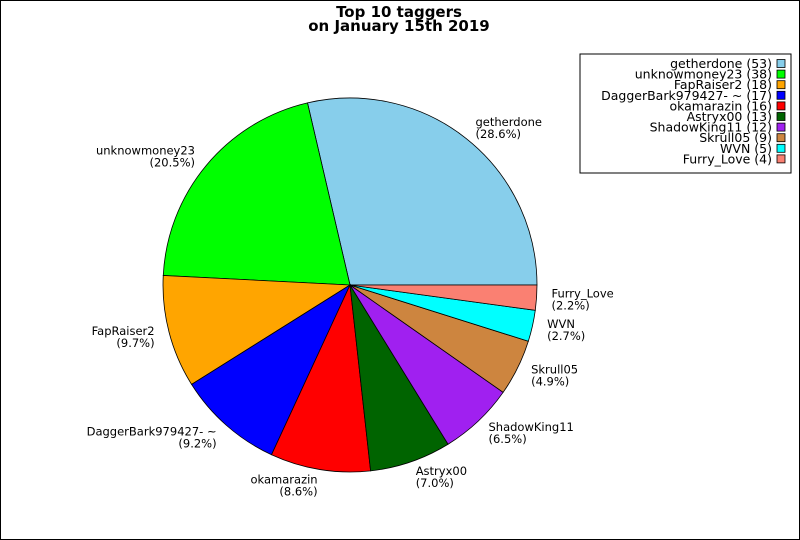  I want to click on legend-label-shadowking11: ShadowKing11 (12), so click(711, 127).